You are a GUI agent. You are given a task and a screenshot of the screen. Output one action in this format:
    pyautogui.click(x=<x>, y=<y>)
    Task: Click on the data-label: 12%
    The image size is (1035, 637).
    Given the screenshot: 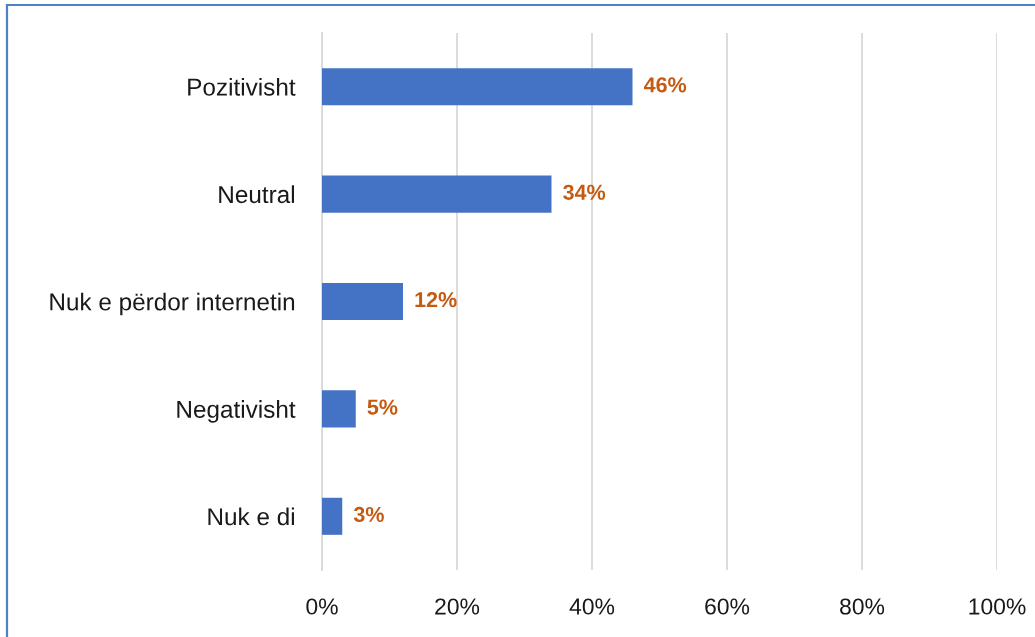 What is the action you would take?
    pyautogui.click(x=436, y=300)
    